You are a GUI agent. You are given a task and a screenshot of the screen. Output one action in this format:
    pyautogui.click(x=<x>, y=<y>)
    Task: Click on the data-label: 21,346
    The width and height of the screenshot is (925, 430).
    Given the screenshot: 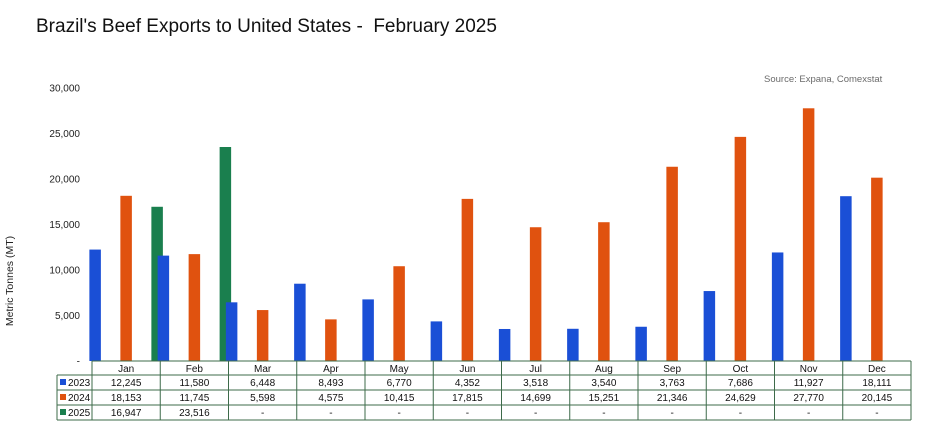 What is the action you would take?
    pyautogui.click(x=672, y=398)
    